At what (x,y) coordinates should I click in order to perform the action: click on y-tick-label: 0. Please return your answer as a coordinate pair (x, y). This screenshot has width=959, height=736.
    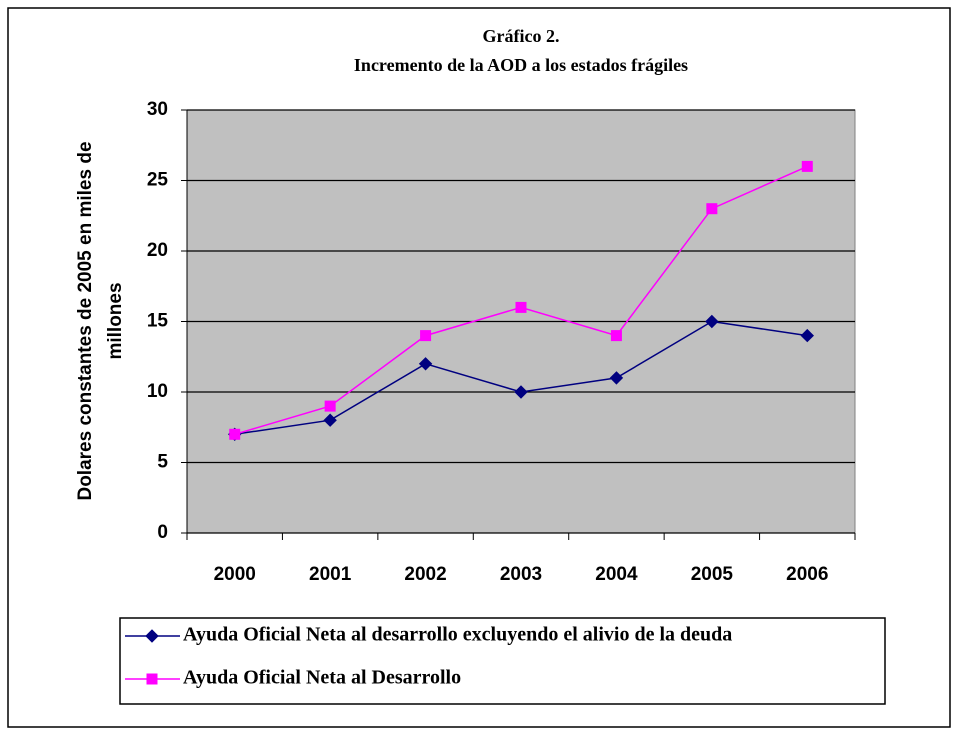
    Looking at the image, I should click on (162, 532).